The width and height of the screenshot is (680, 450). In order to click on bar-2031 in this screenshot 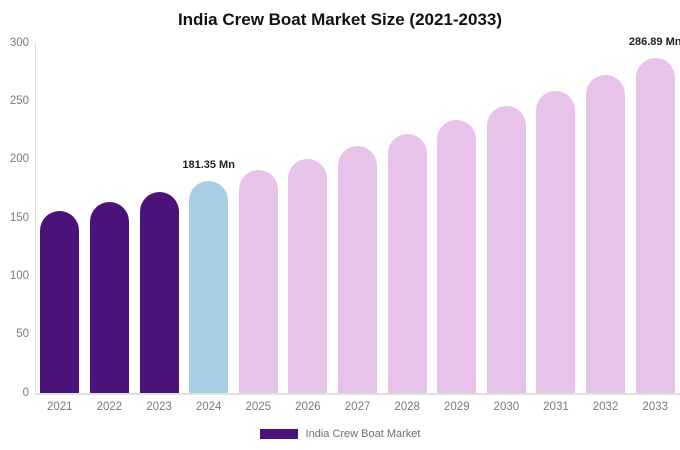, I will do `click(556, 241)`.